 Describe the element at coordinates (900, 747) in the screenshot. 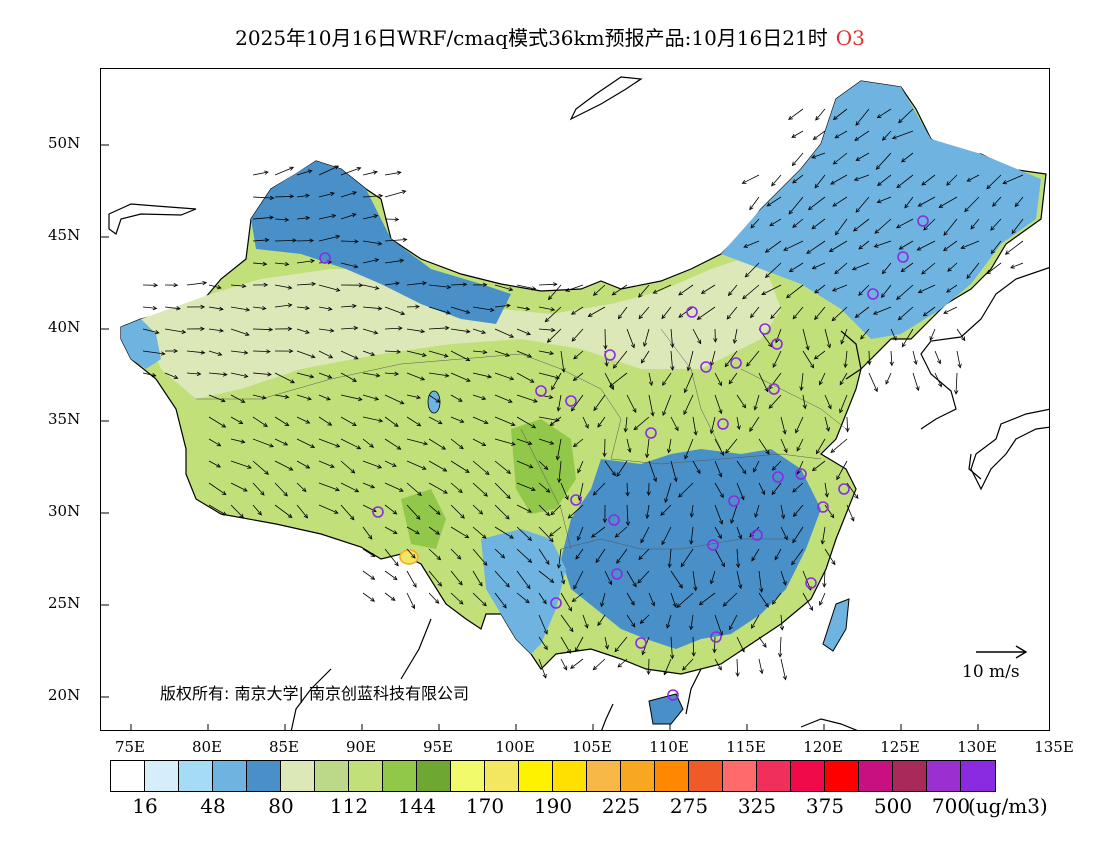

I see `lon-label-125e: 125E` at that location.